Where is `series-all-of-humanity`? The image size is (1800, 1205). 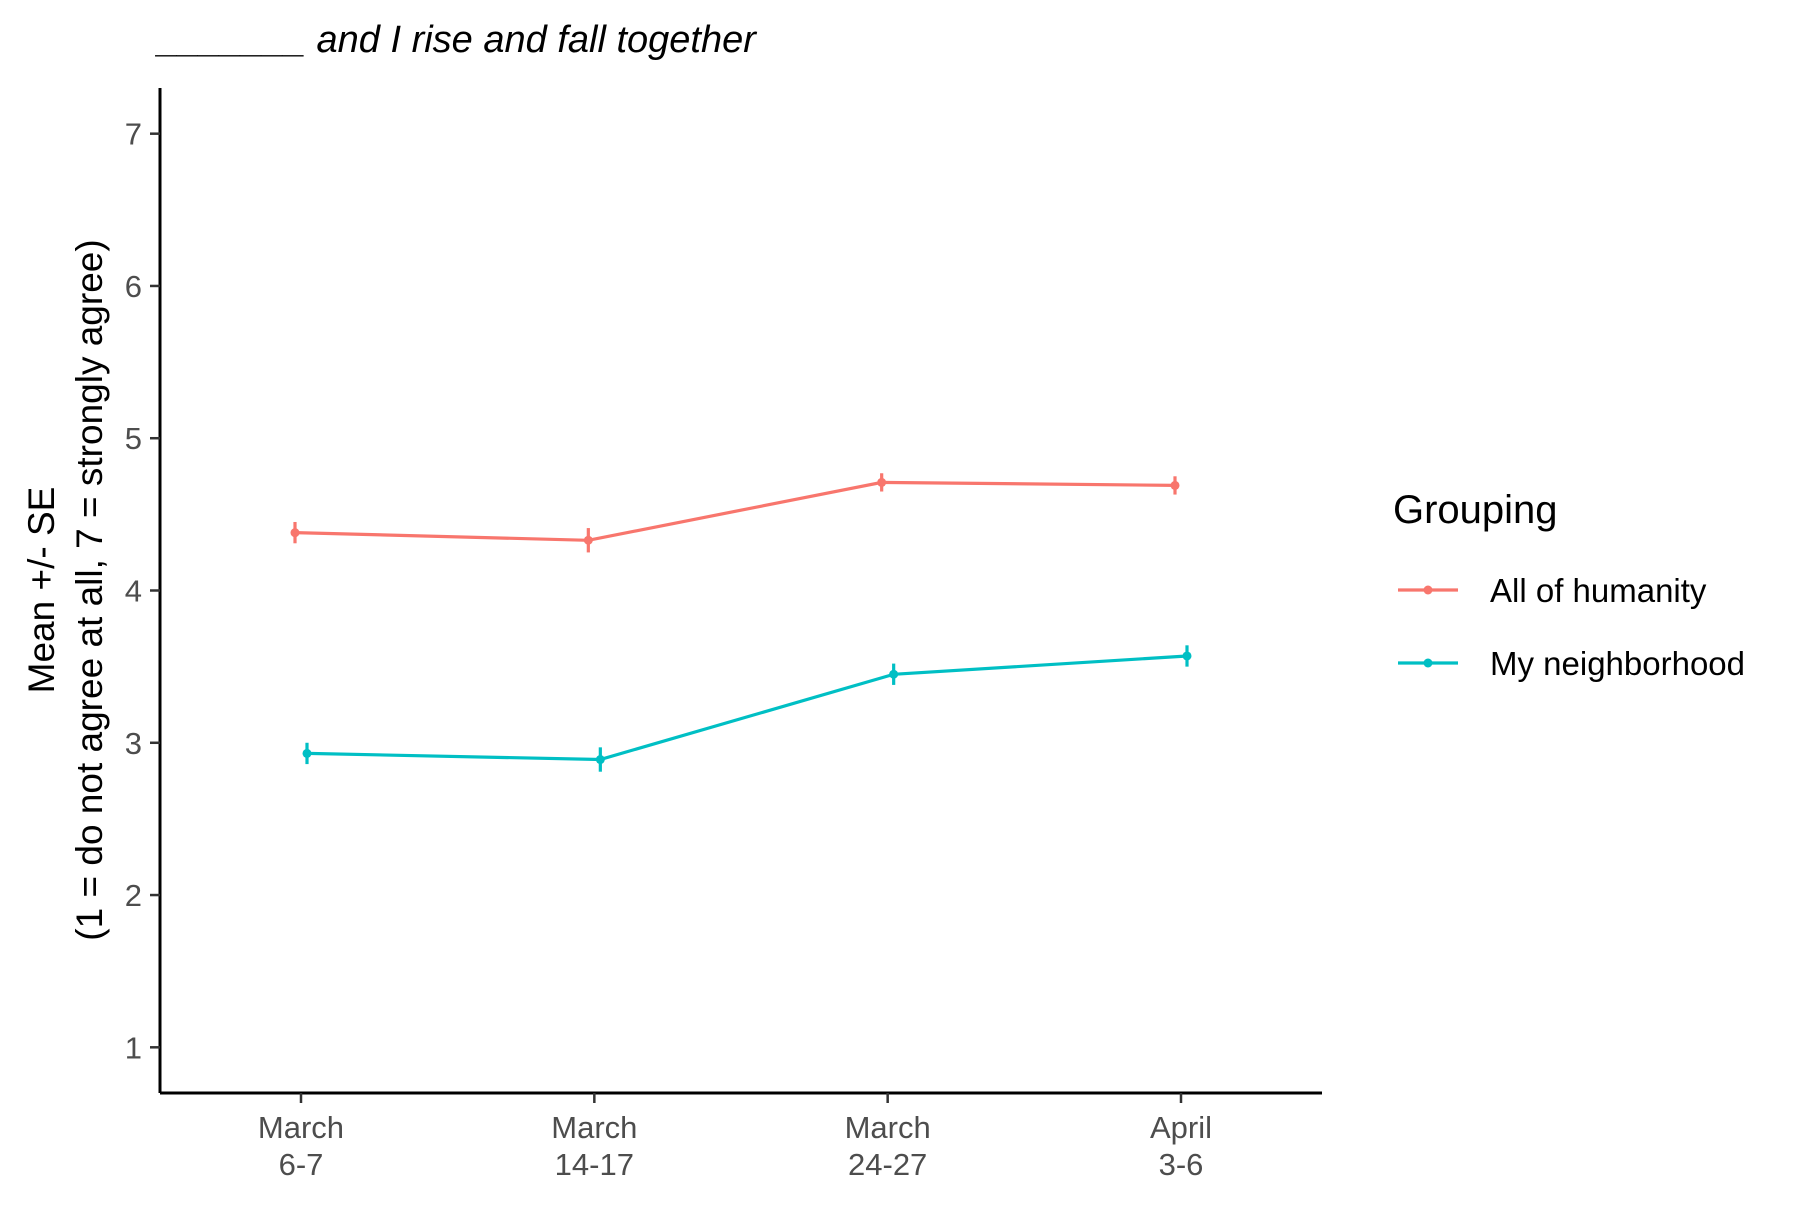 series-all-of-humanity is located at coordinates (735, 513).